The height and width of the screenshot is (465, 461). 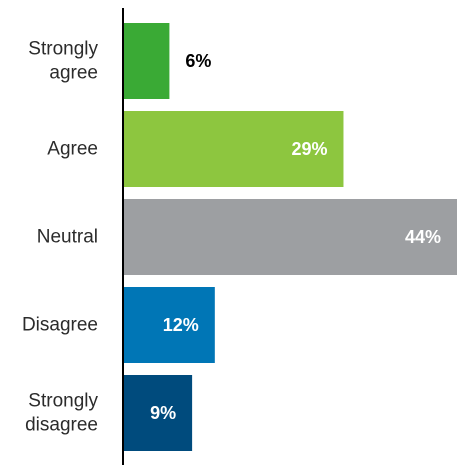 What do you see at coordinates (61, 425) in the screenshot?
I see `category-label-4-line-1: disagree` at bounding box center [61, 425].